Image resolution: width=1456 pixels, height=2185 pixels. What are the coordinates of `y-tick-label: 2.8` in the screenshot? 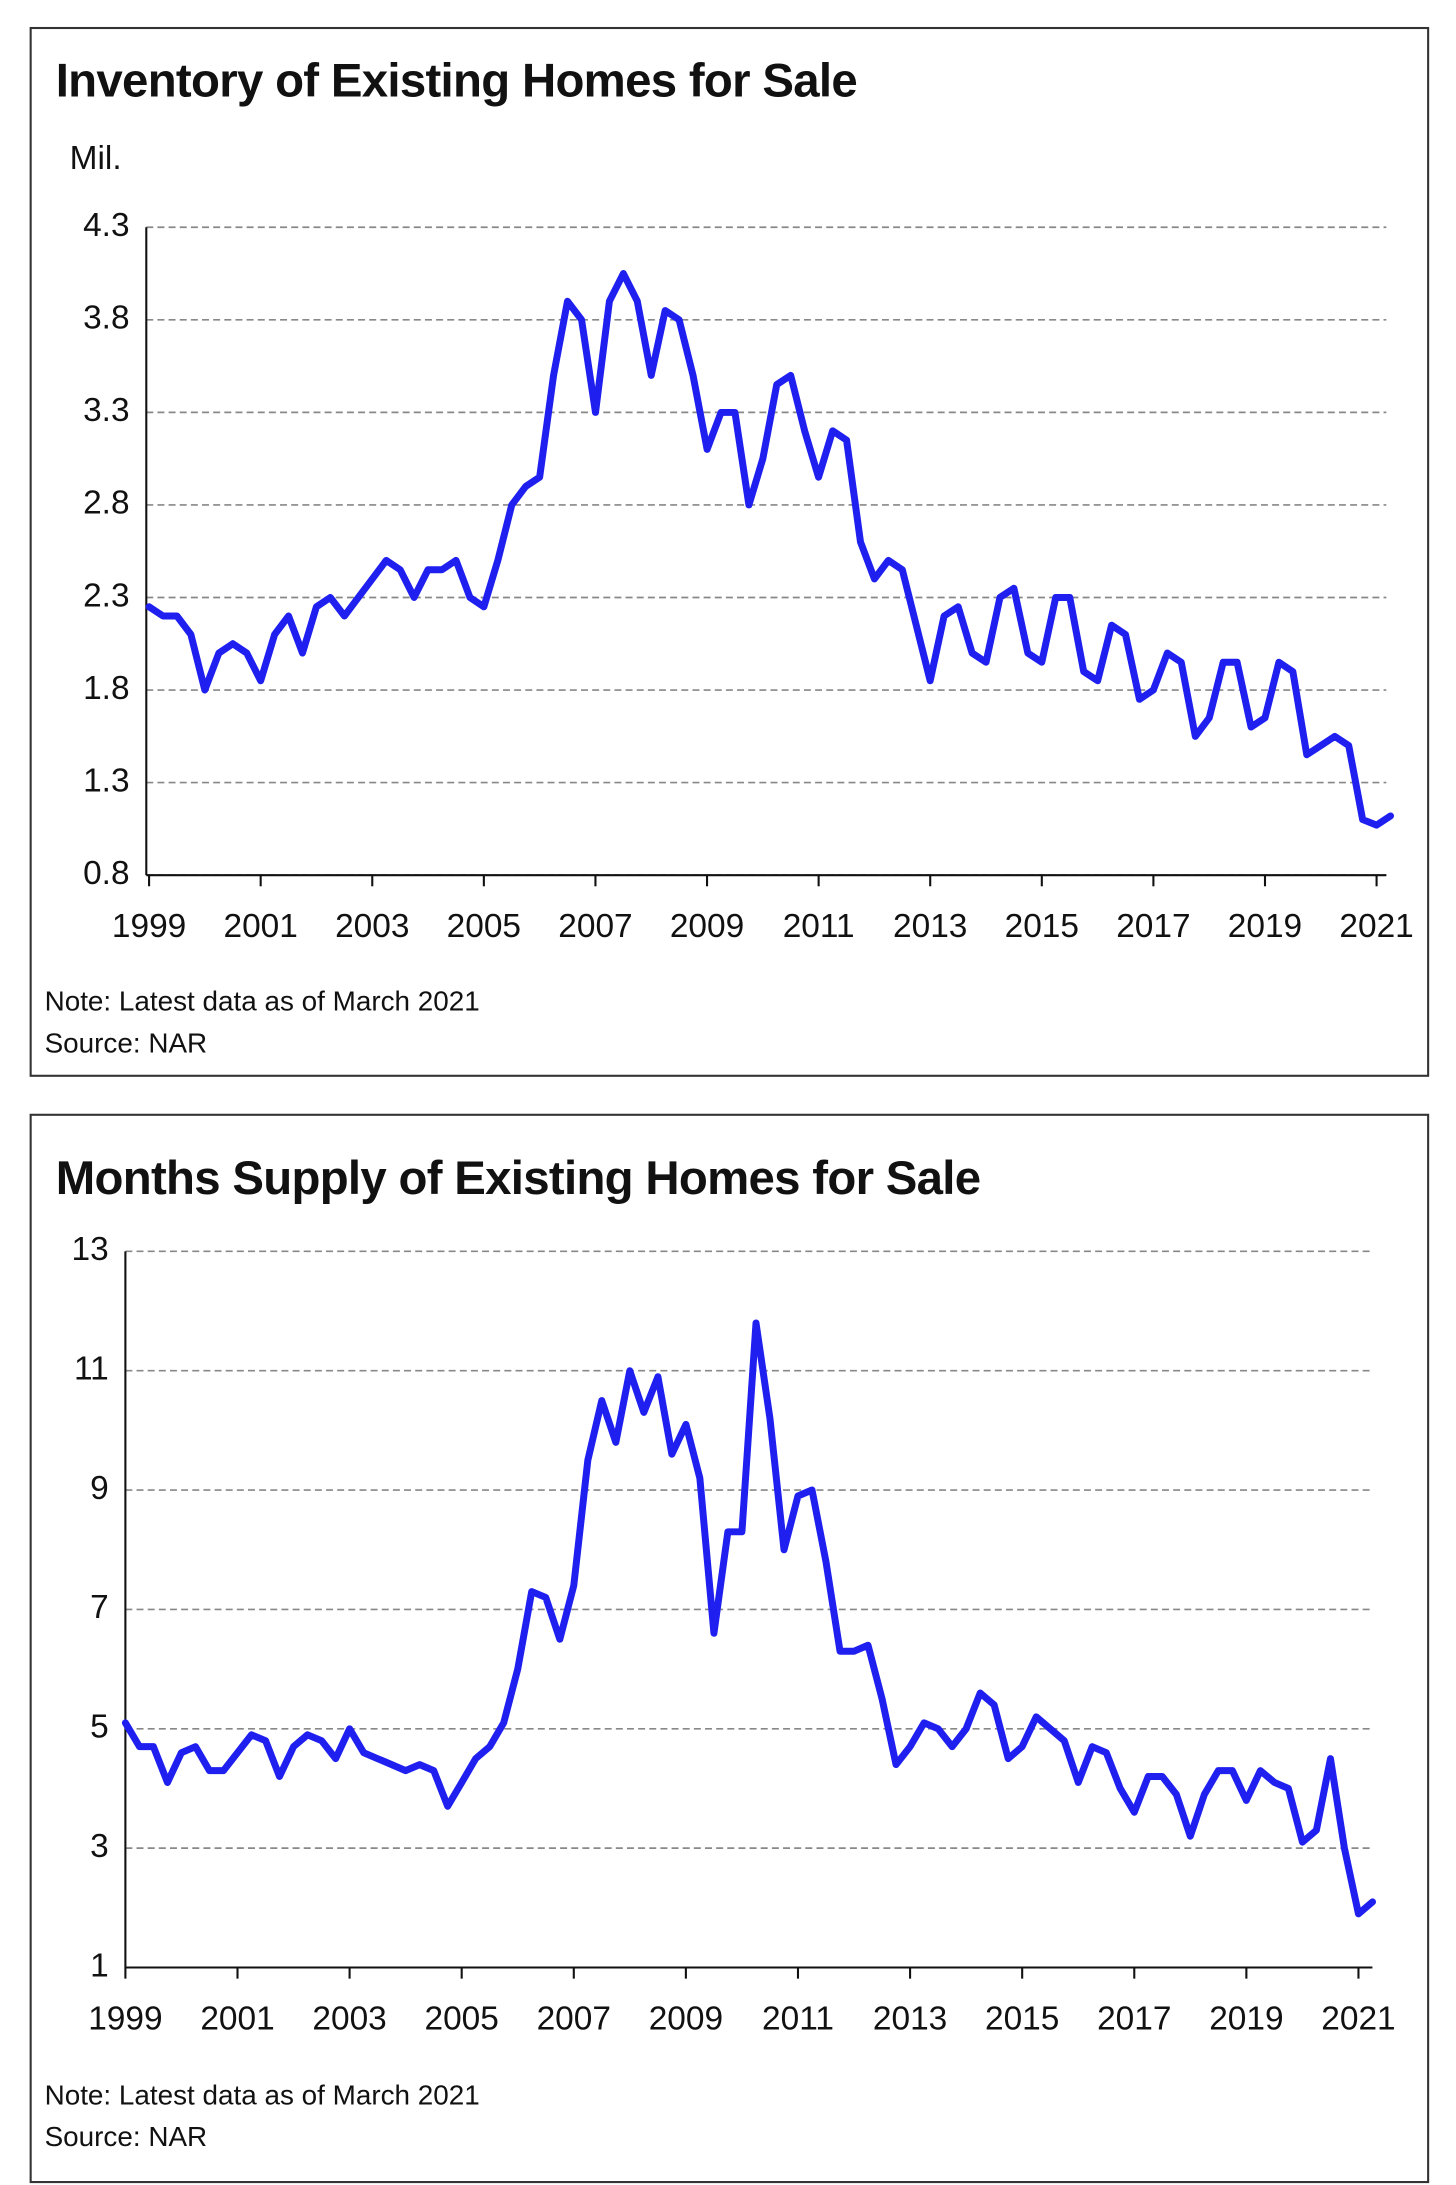 It's located at (106, 503).